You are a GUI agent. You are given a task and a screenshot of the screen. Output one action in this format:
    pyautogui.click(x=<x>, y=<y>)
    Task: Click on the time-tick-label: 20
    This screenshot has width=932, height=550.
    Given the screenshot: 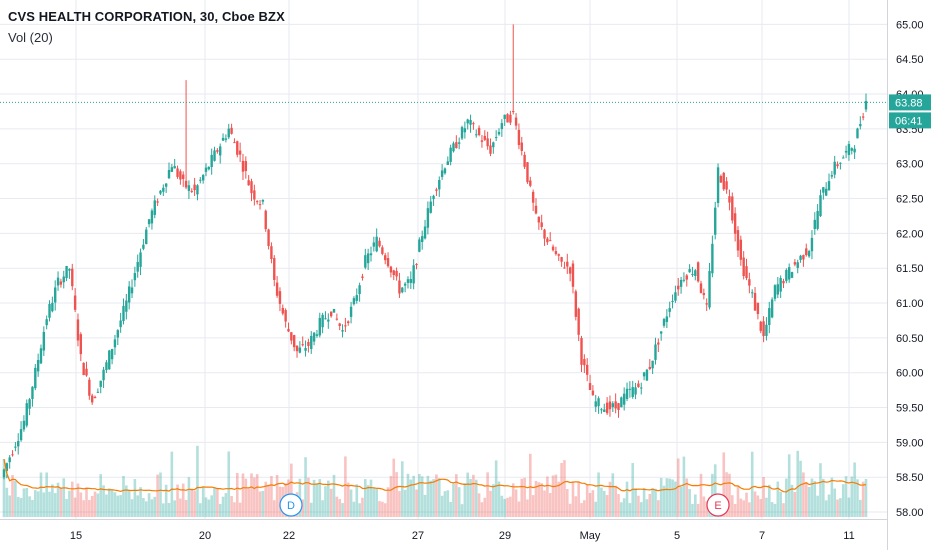 What is the action you would take?
    pyautogui.click(x=205, y=536)
    